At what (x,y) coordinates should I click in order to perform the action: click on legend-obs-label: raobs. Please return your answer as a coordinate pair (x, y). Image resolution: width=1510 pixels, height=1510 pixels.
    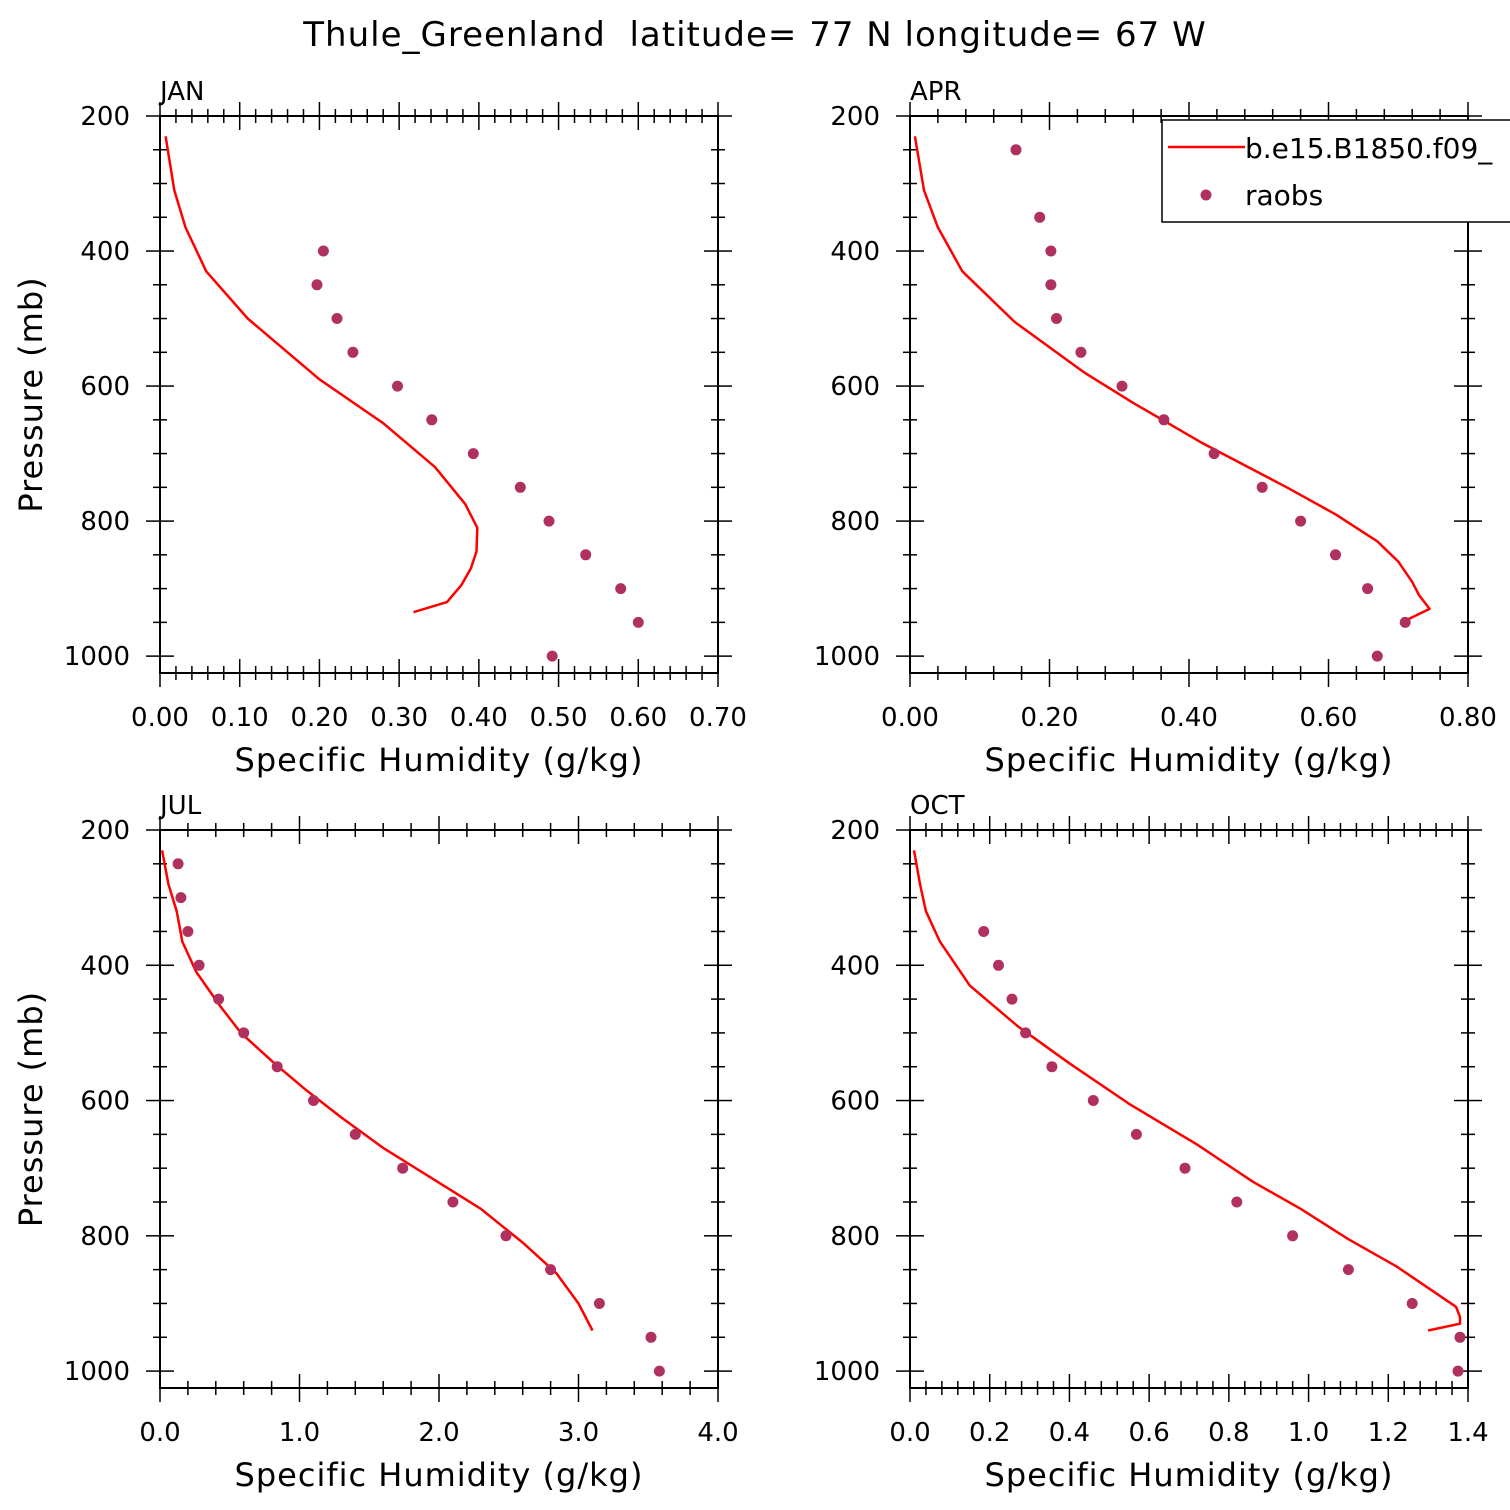
    Looking at the image, I should click on (1284, 195).